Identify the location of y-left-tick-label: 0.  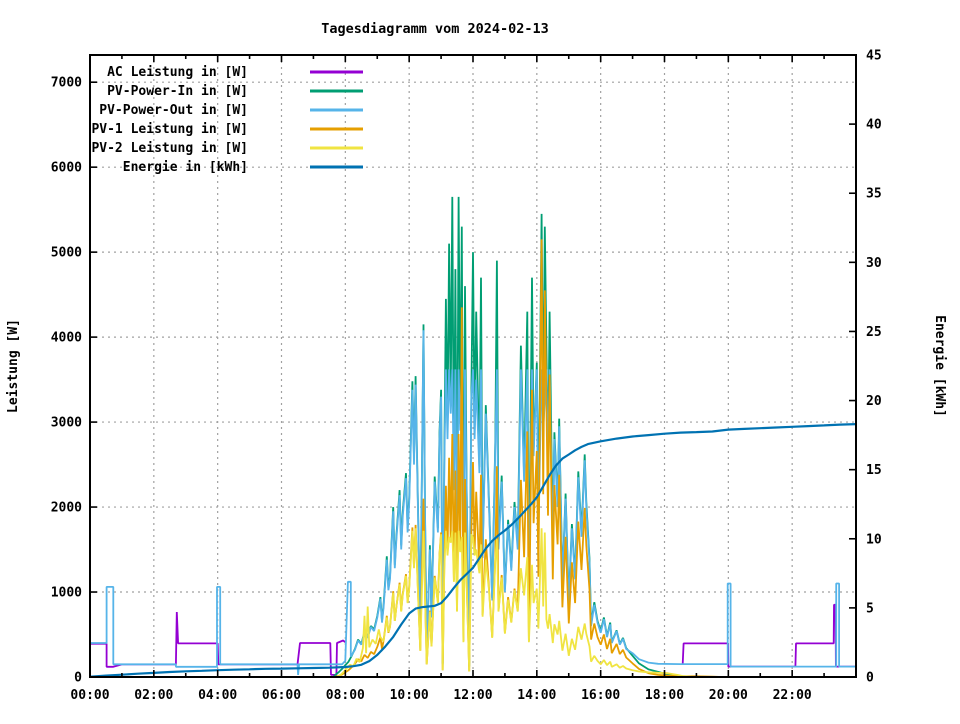
(78, 678).